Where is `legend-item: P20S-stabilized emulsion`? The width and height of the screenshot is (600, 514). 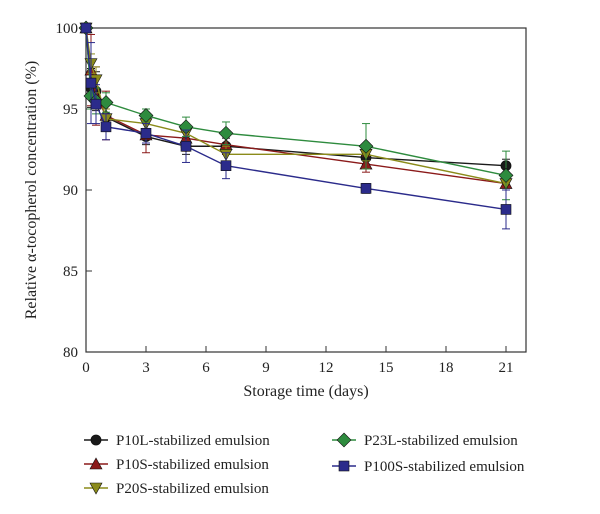 legend-item: P20S-stabilized emulsion is located at coordinates (176, 489).